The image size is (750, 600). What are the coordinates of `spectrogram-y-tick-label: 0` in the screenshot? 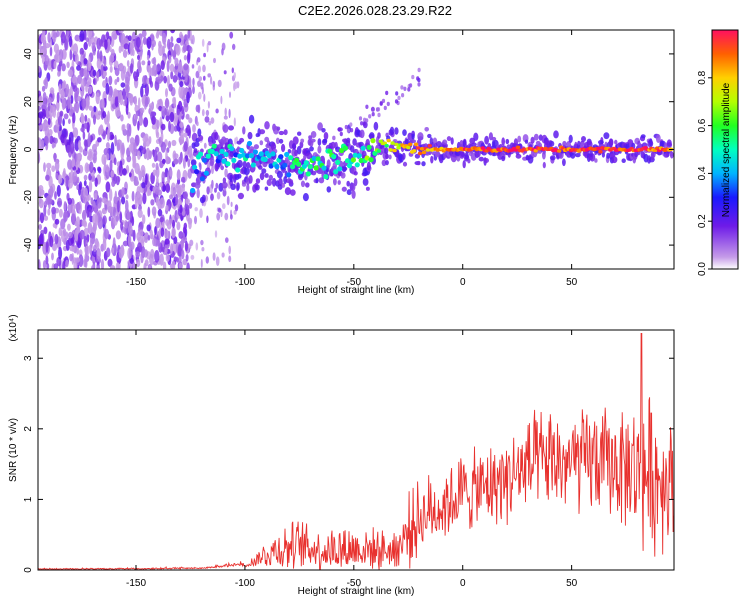 It's located at (28, 149).